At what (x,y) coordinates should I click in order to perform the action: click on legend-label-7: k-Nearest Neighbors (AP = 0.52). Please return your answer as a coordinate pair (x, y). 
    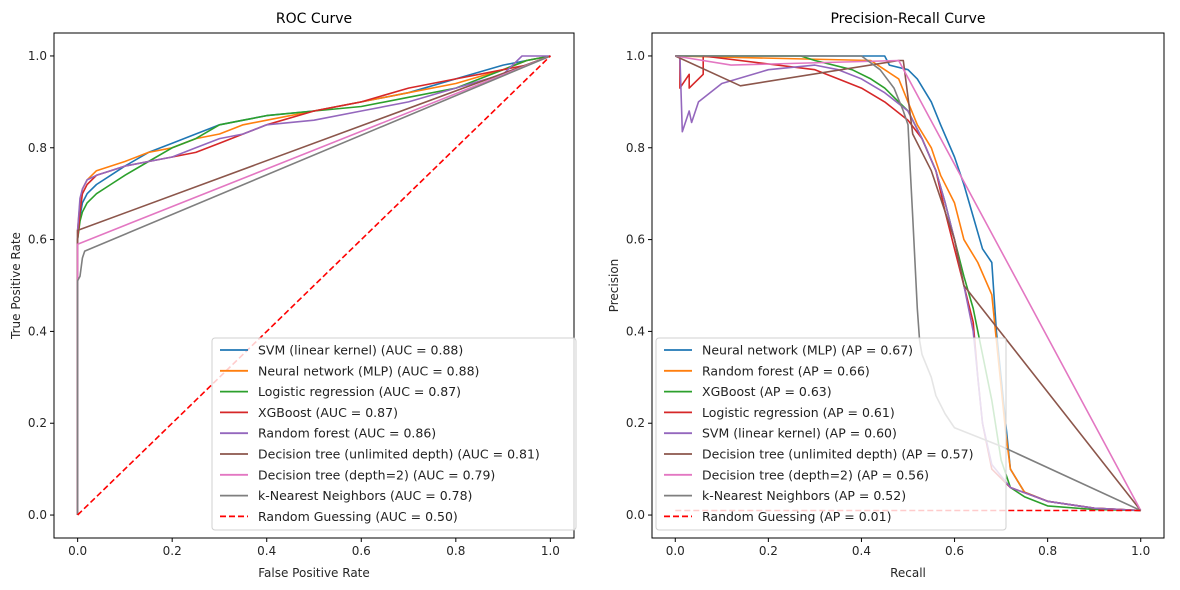
    Looking at the image, I should click on (804, 495).